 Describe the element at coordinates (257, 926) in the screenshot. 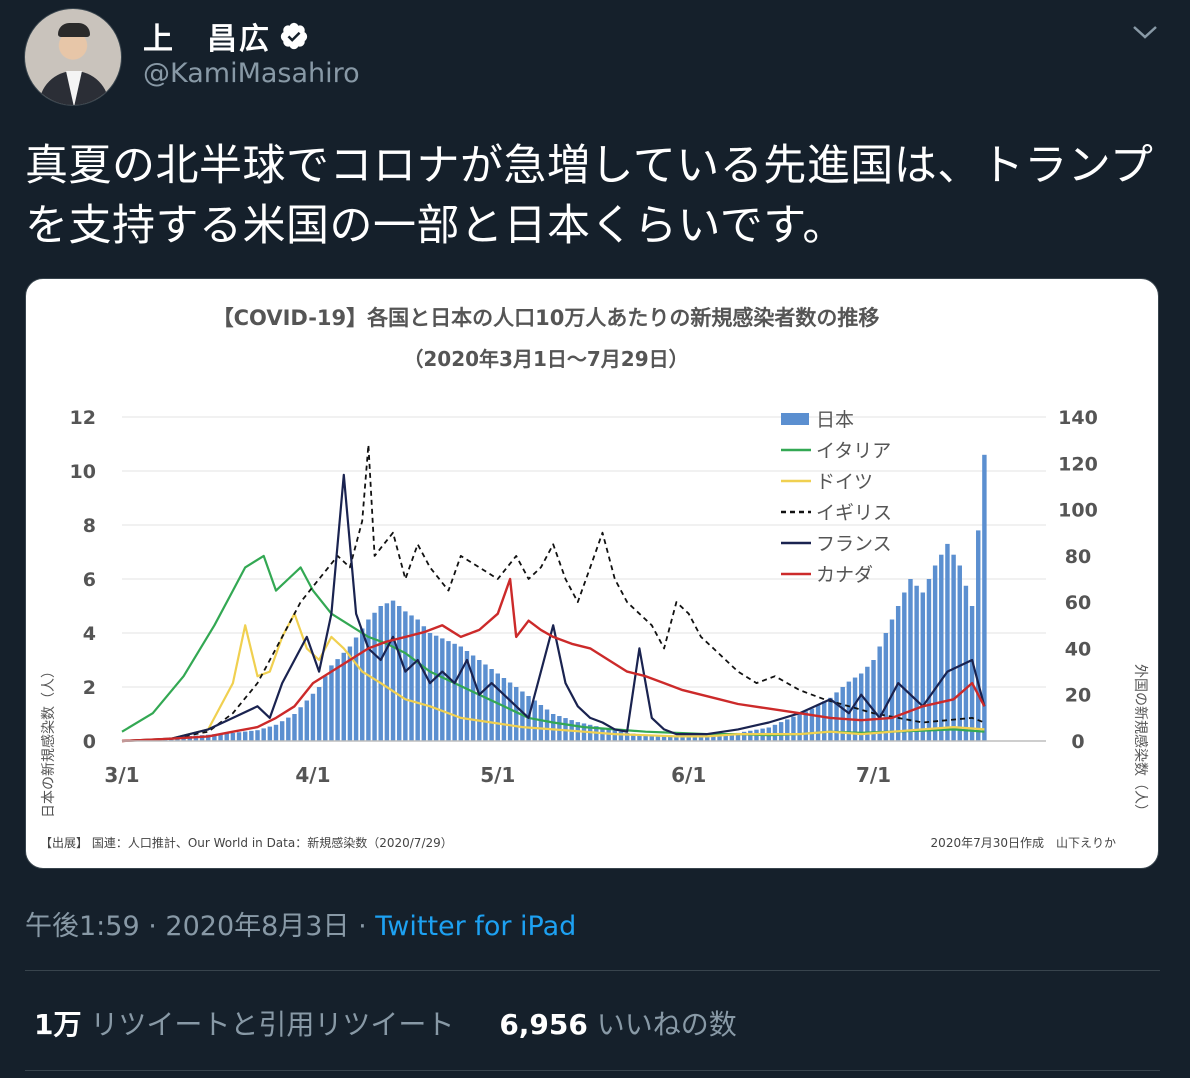

I see `tweet-date: 2020年8月3日` at that location.